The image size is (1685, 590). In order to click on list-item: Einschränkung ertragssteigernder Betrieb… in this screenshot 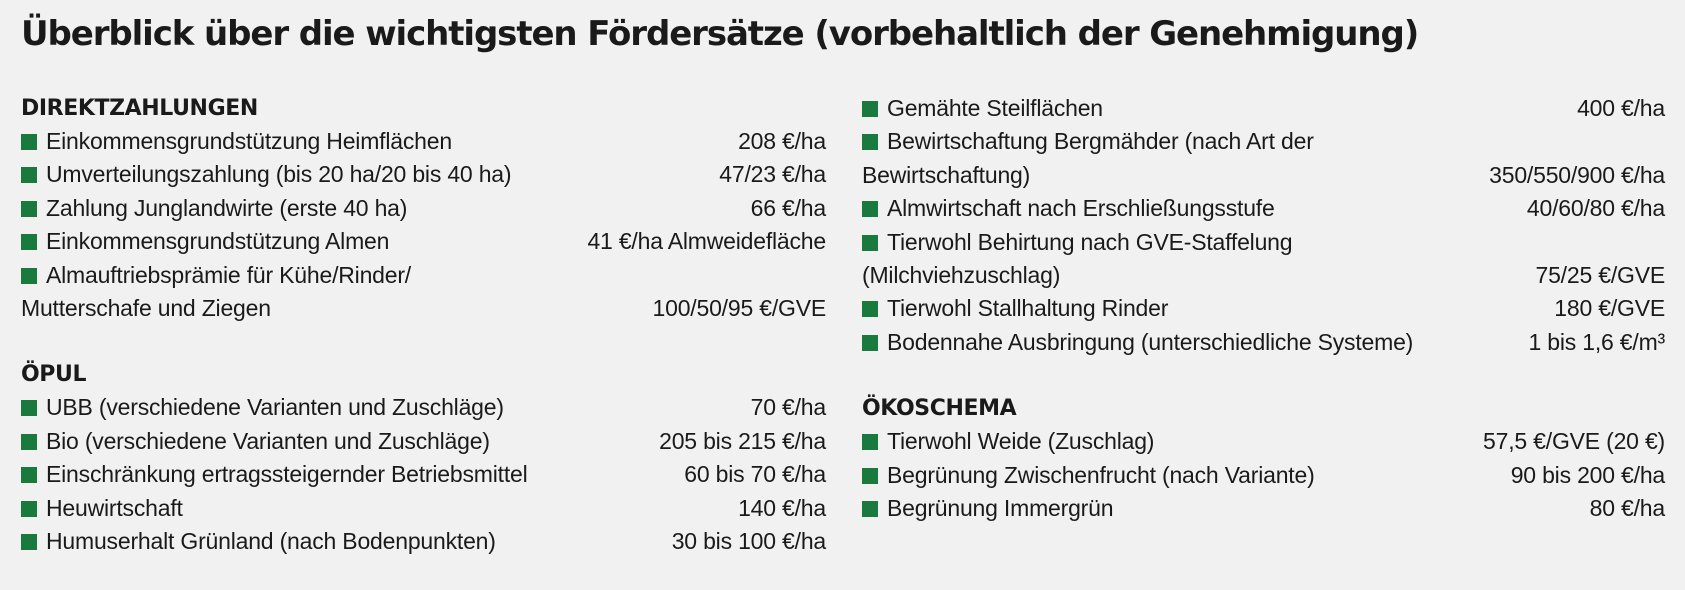, I will do `click(423, 474)`.